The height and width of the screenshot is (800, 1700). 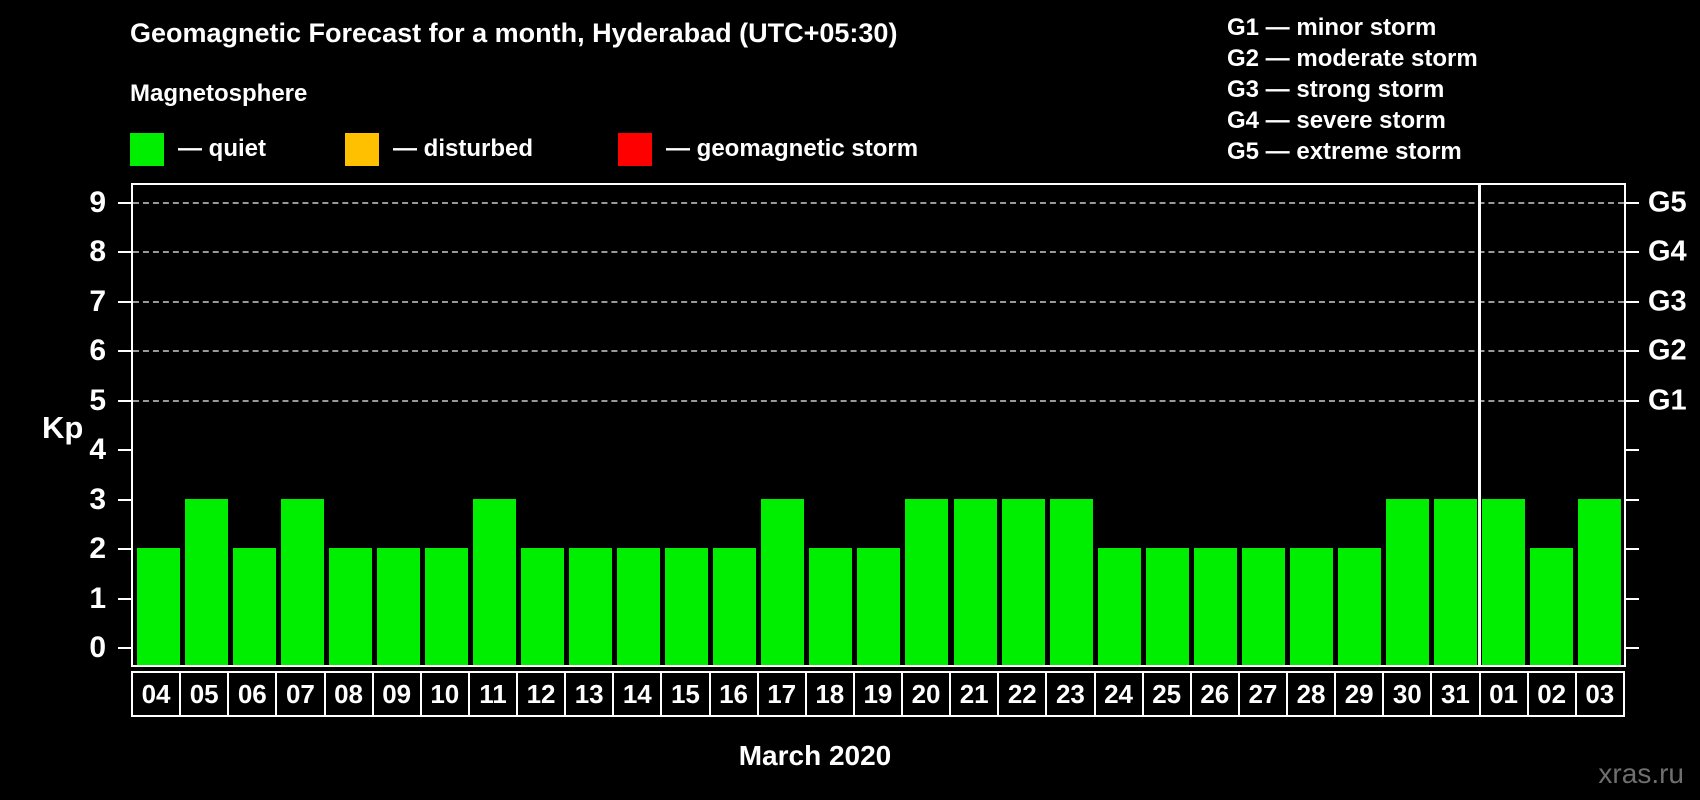 What do you see at coordinates (63, 427) in the screenshot?
I see `kp-axis-label: Kp` at bounding box center [63, 427].